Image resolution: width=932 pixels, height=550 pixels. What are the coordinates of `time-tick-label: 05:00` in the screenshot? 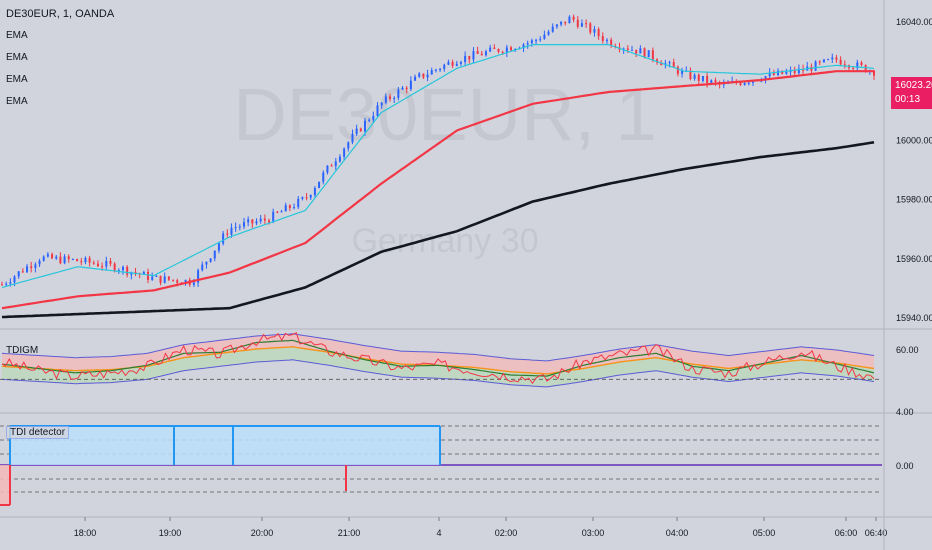 It's located at (764, 533).